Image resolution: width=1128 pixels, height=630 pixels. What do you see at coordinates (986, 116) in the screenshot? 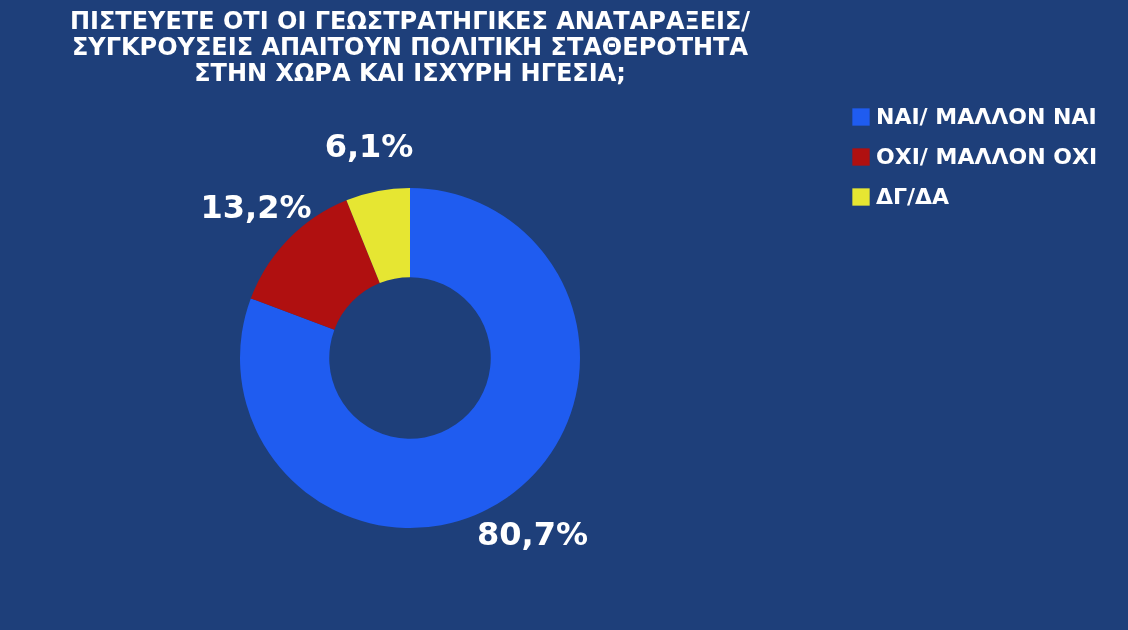
I see `legend-label: ΝΑΙ/ ΜΑΛΛΟΝ ΝΑΙ` at bounding box center [986, 116].